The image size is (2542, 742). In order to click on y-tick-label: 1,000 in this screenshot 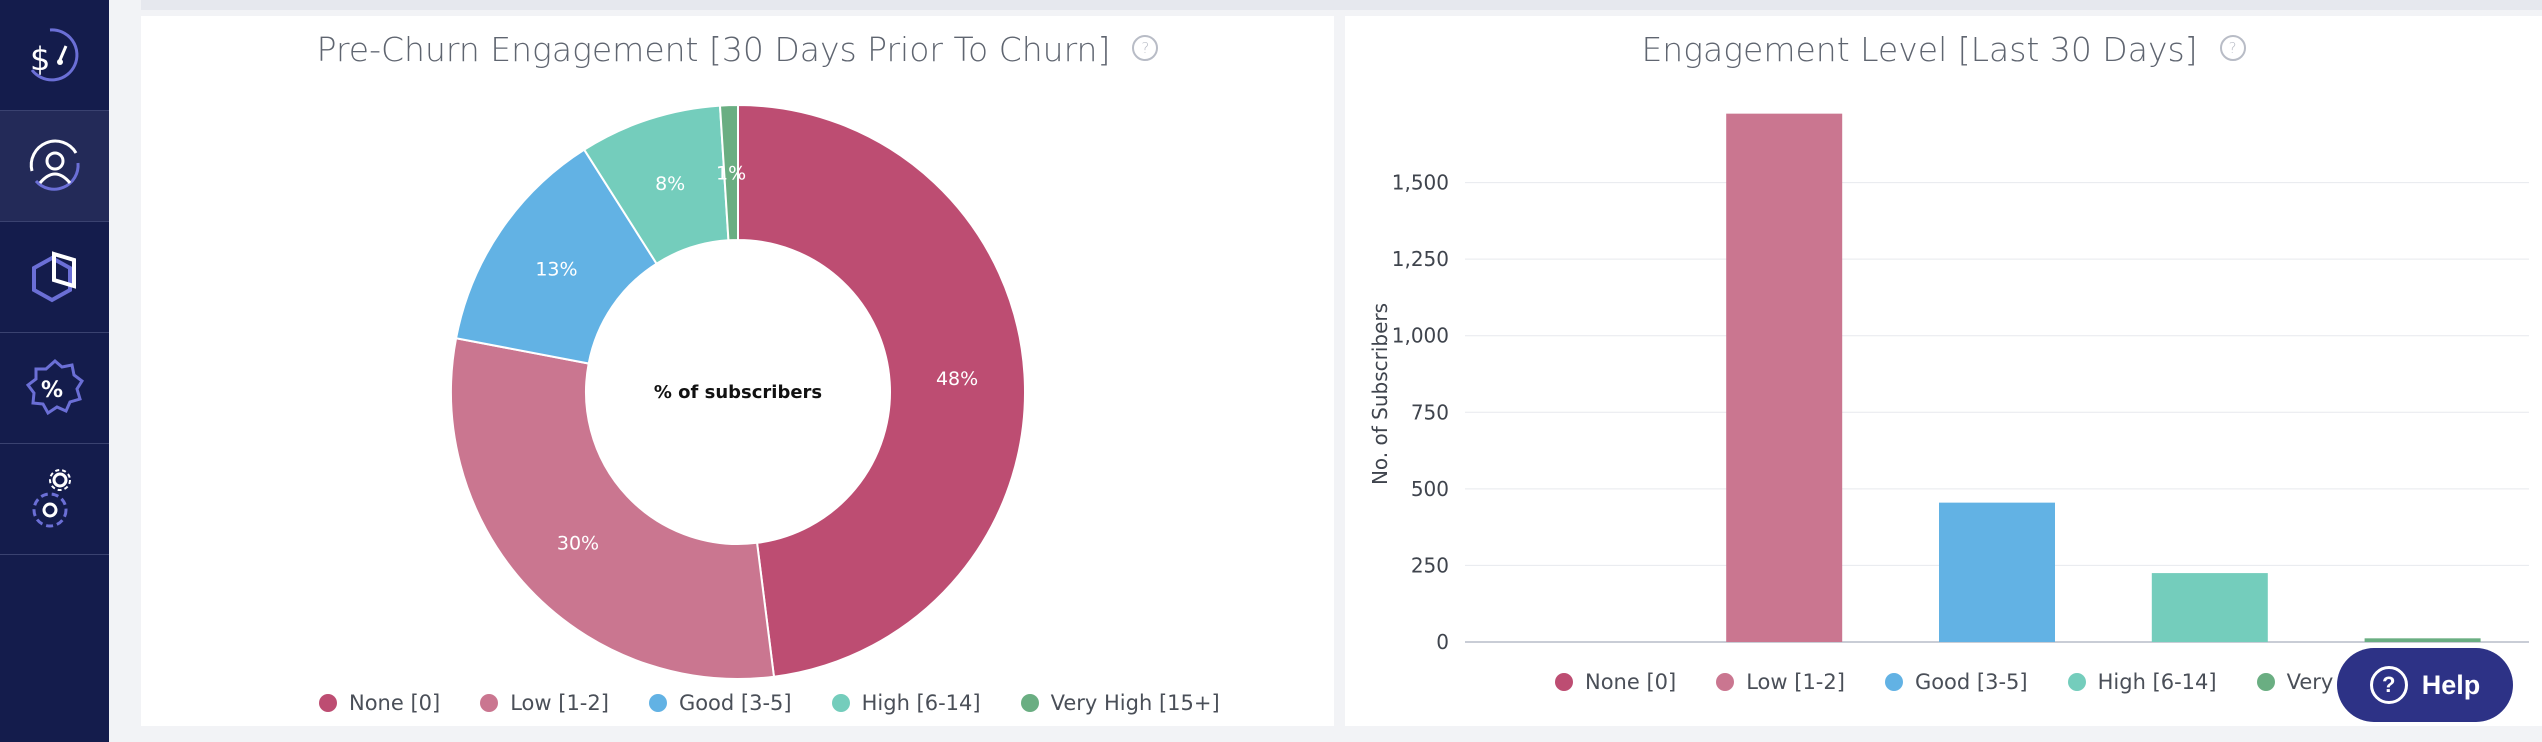, I will do `click(1420, 336)`.